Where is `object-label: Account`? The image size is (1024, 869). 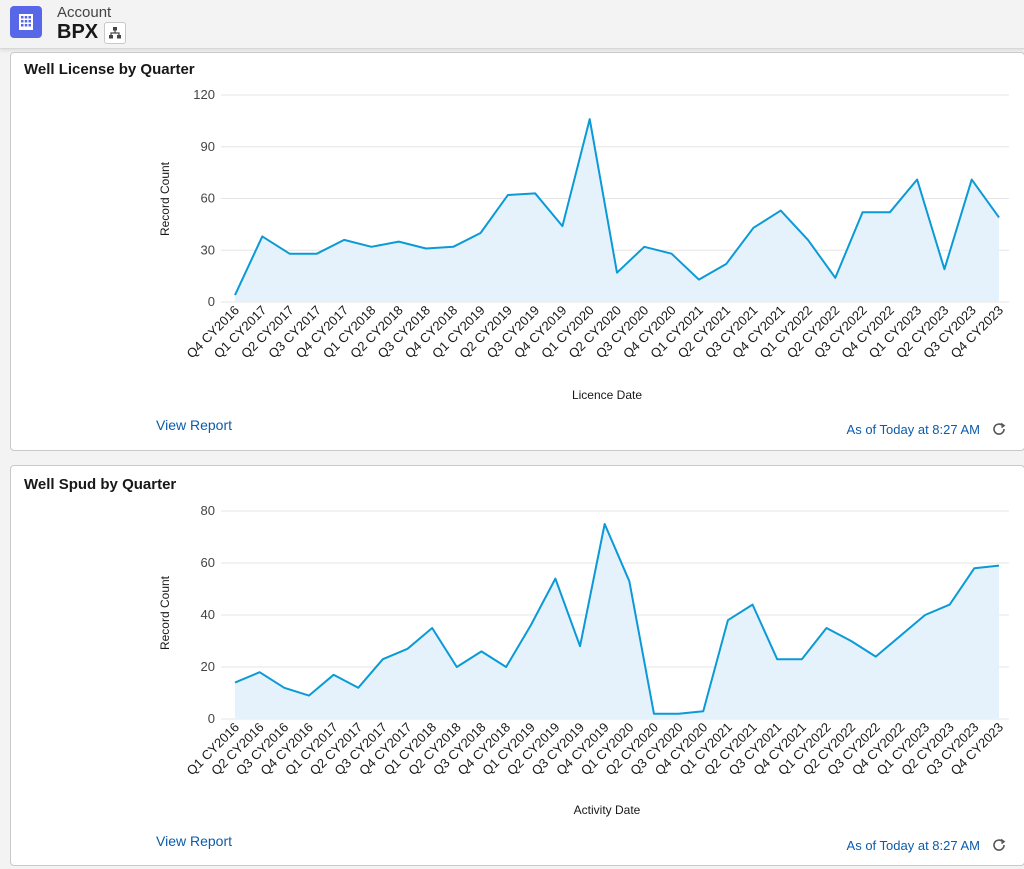
object-label: Account is located at coordinates (84, 12).